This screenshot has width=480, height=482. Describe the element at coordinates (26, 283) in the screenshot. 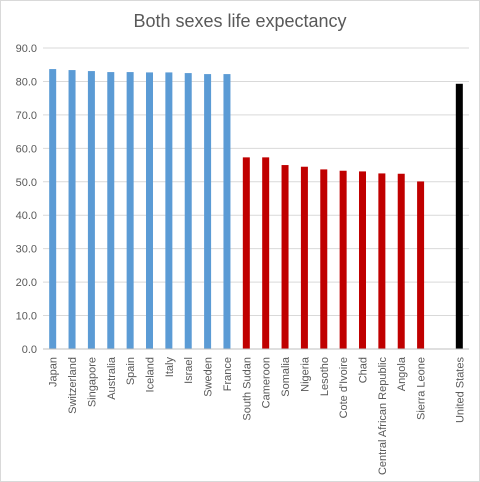

I see `y-tick-label: 20.0` at that location.